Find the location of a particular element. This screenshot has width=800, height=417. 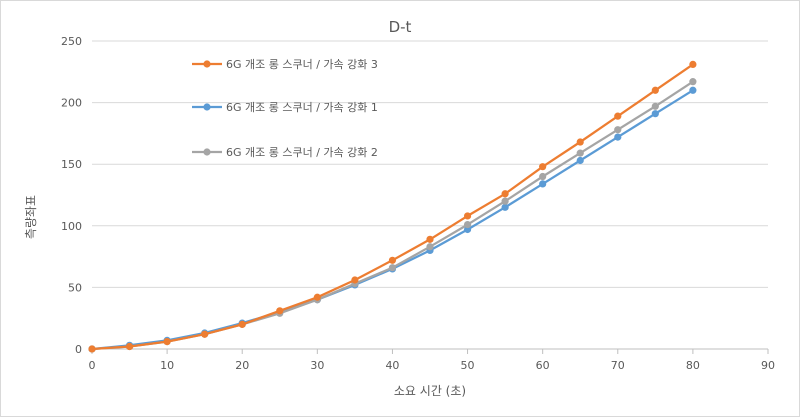

legend-label: 6G 개조 롱 스쿠너 / 가속 강화 2 is located at coordinates (302, 152).